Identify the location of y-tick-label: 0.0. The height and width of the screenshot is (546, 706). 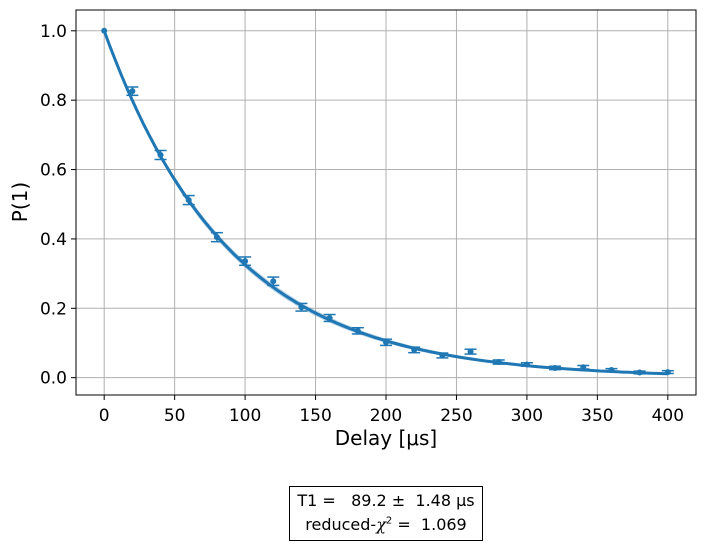
(53, 379).